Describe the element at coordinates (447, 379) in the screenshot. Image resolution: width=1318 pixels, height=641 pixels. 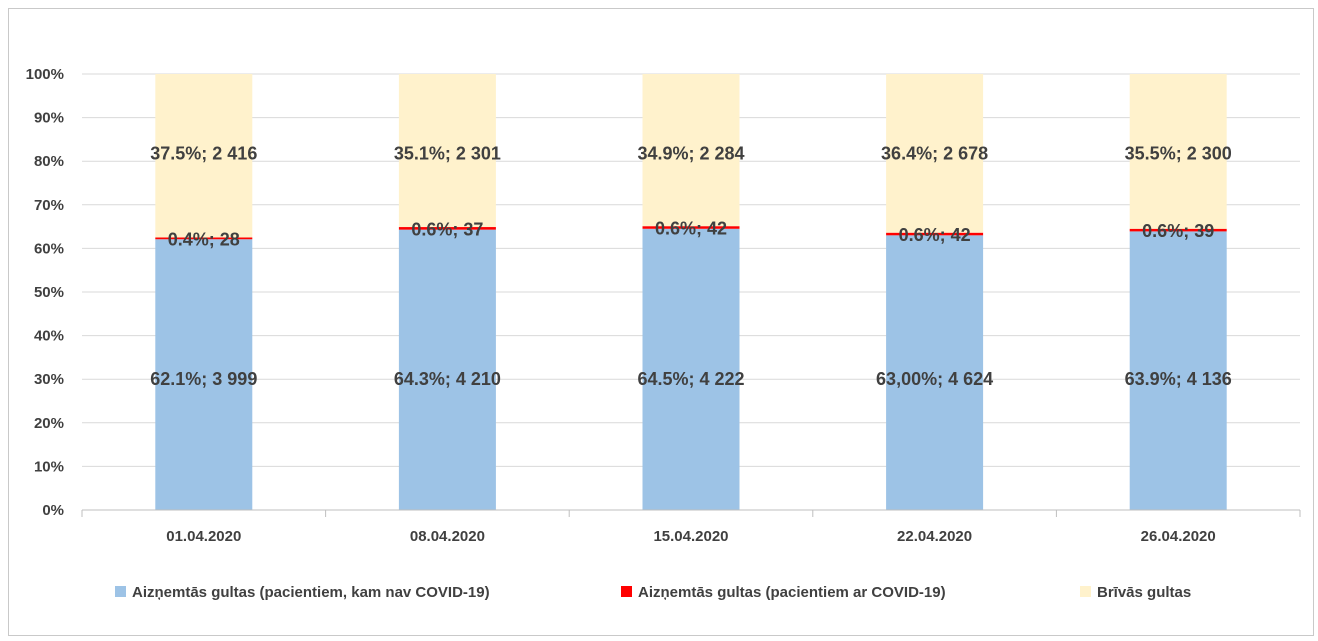
I see `data-label: 64.3%; 4 210` at that location.